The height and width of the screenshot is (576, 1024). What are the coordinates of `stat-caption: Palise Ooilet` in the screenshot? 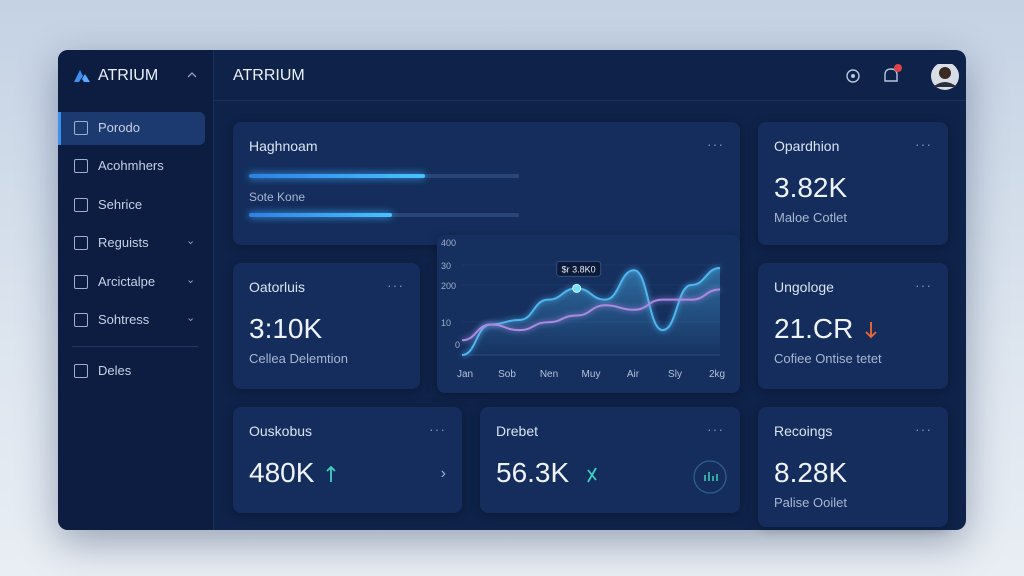 It's located at (810, 502).